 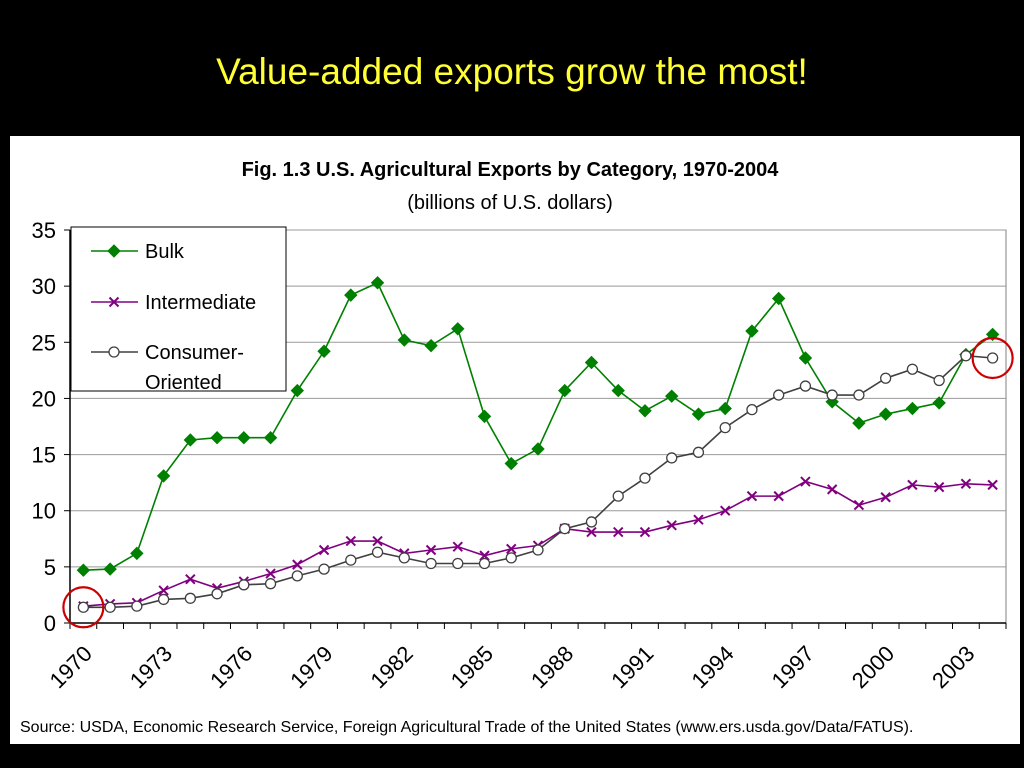 I want to click on legend-box, so click(x=178, y=309).